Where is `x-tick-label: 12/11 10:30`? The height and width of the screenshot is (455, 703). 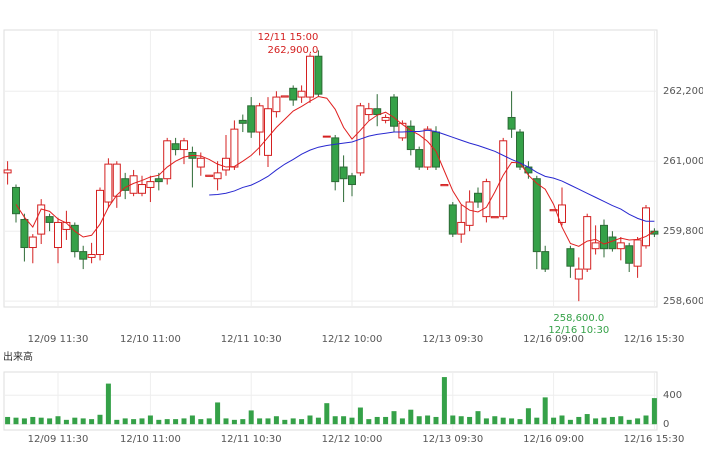 x-tick-label: 12/11 10:30 is located at coordinates (251, 339).